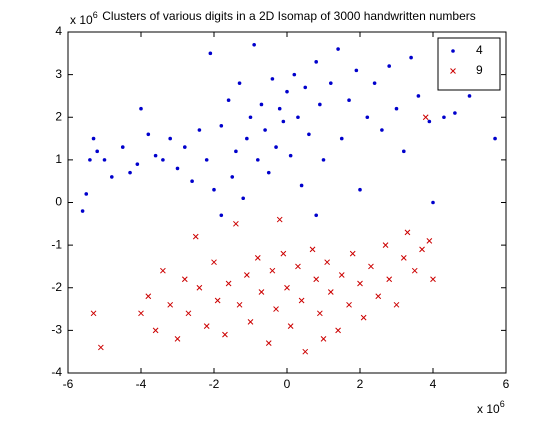 The height and width of the screenshot is (425, 560). I want to click on legend: 49, so click(469, 64).